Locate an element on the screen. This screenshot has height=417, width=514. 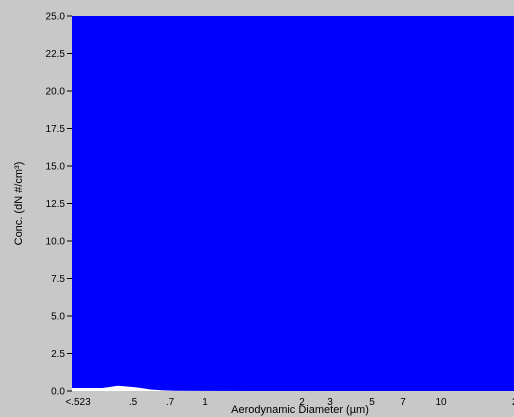
series-area-layer is located at coordinates (293, 388).